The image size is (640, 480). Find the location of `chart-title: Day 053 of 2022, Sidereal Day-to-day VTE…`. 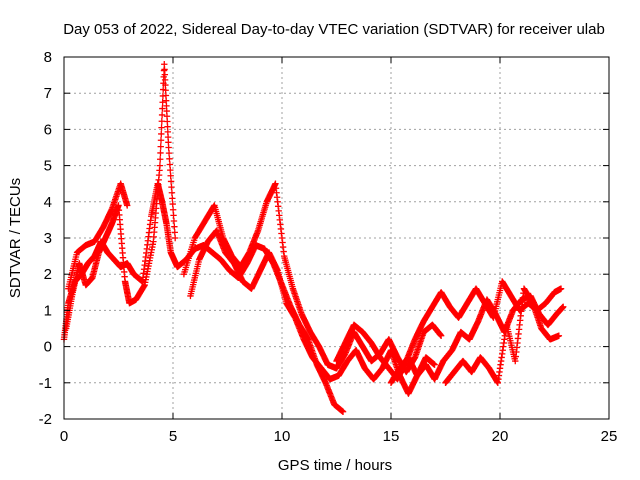

chart-title: Day 053 of 2022, Sidereal Day-to-day VTE… is located at coordinates (334, 29).